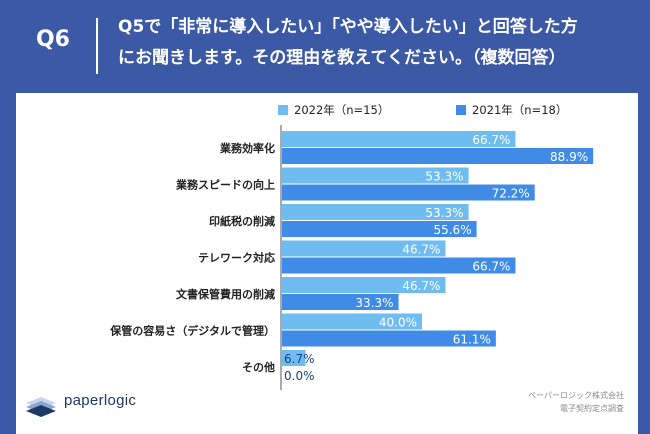 The image size is (650, 434). I want to click on bar-s2-c2, so click(408, 192).